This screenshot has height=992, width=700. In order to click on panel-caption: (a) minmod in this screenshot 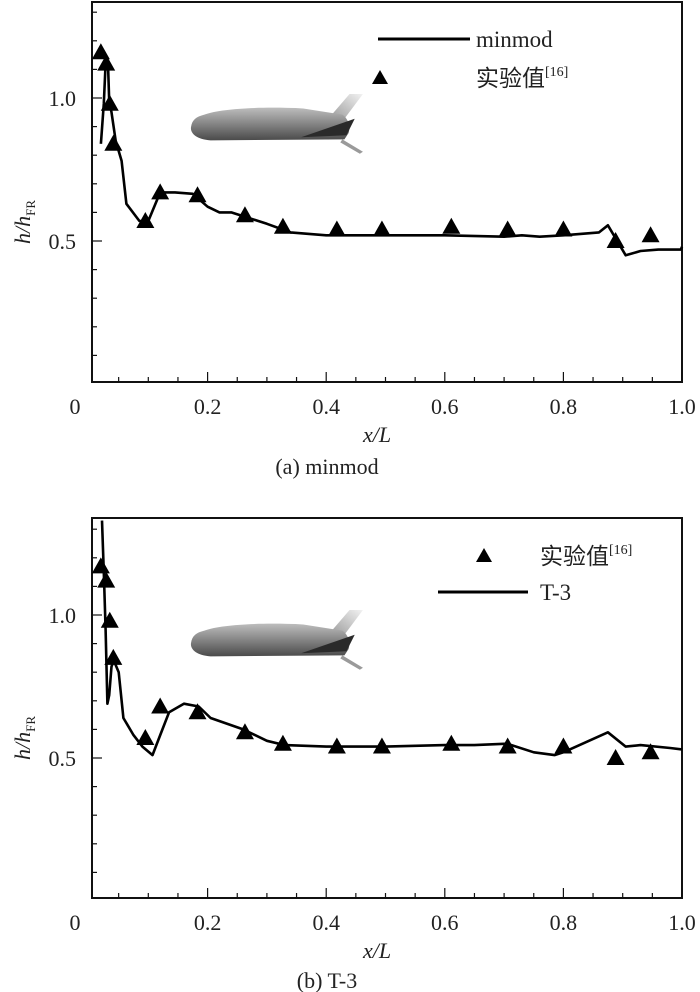, I will do `click(326, 466)`.